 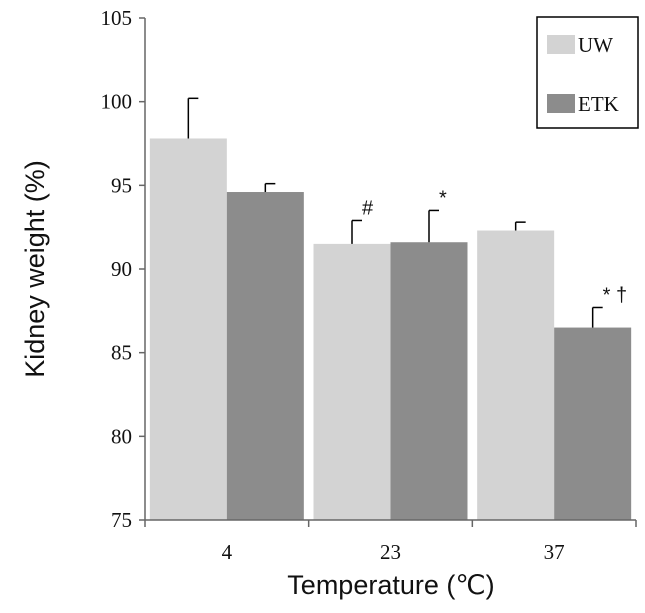 I want to click on legend-swatch-uw, so click(x=561, y=44).